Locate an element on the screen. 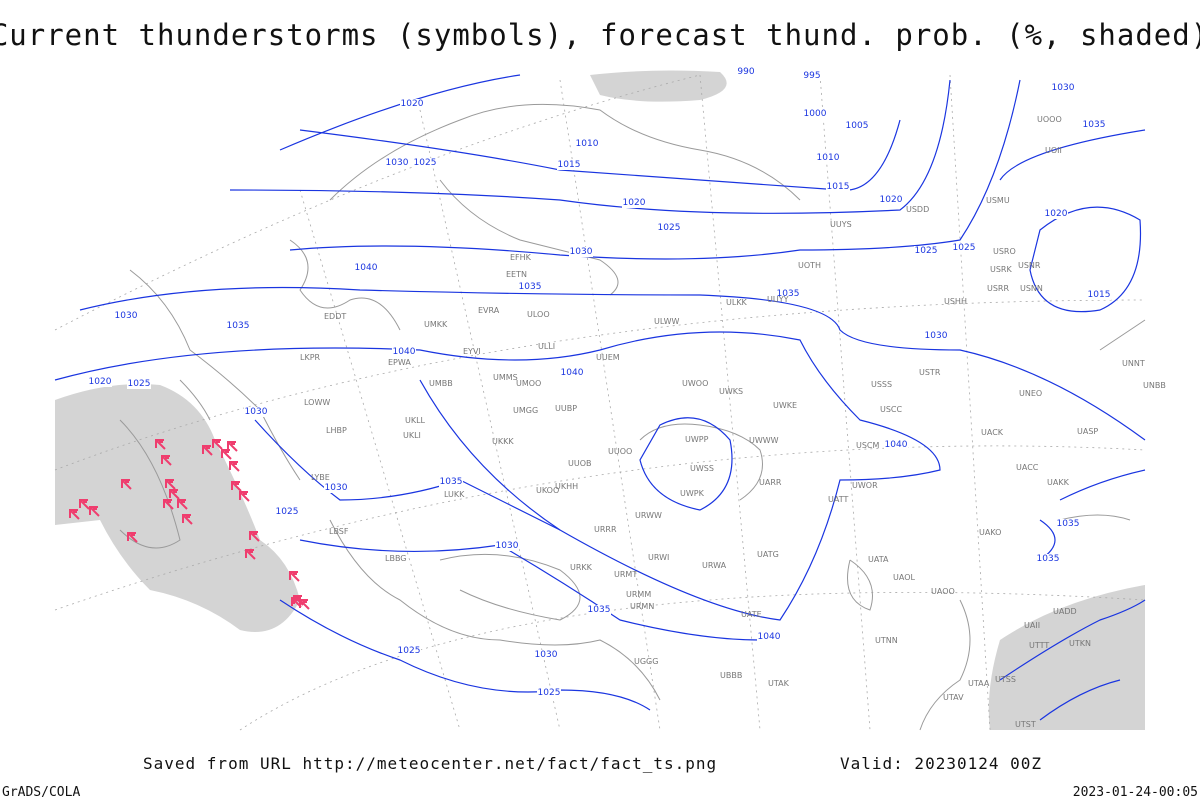  station-label: UUBP is located at coordinates (566, 408).